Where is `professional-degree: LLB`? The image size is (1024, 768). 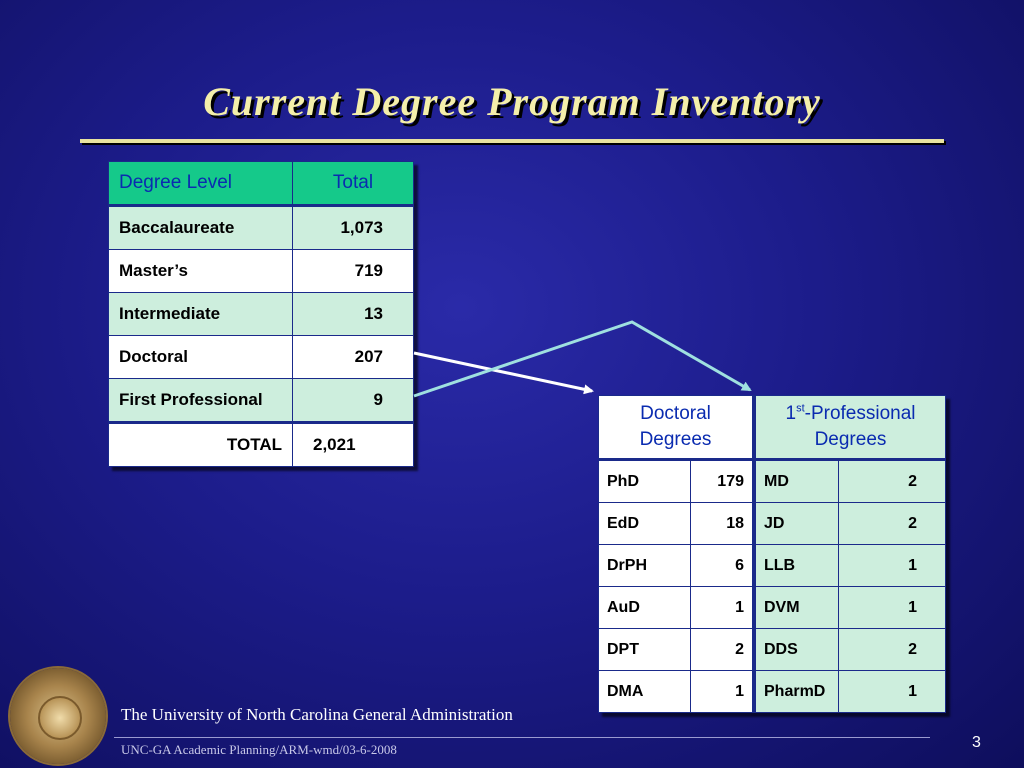
professional-degree: LLB is located at coordinates (795, 565).